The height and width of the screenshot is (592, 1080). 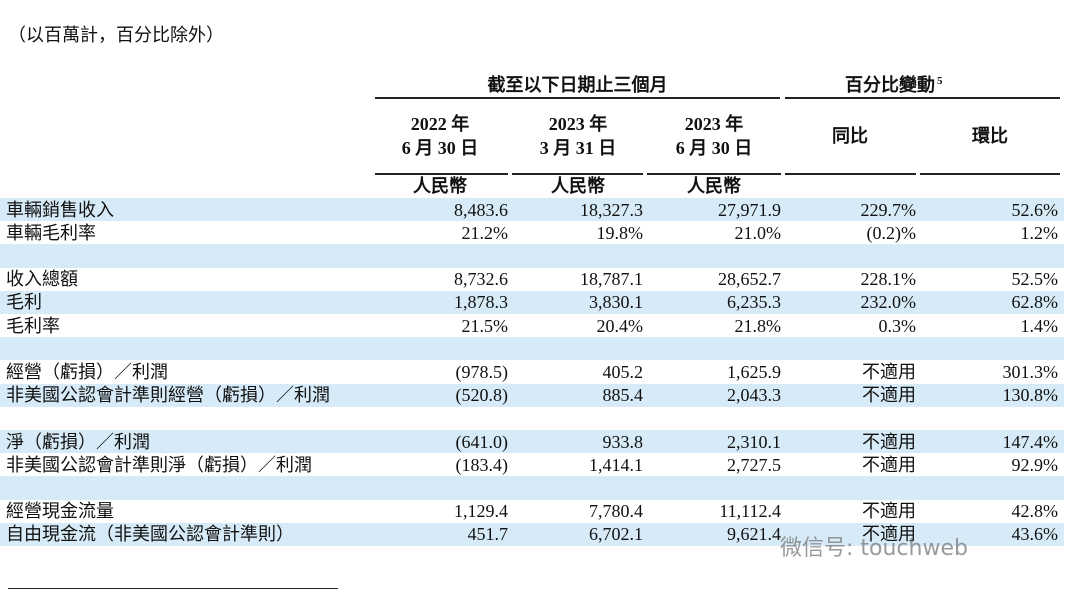 What do you see at coordinates (850, 136) in the screenshot?
I see `column-header: 同比` at bounding box center [850, 136].